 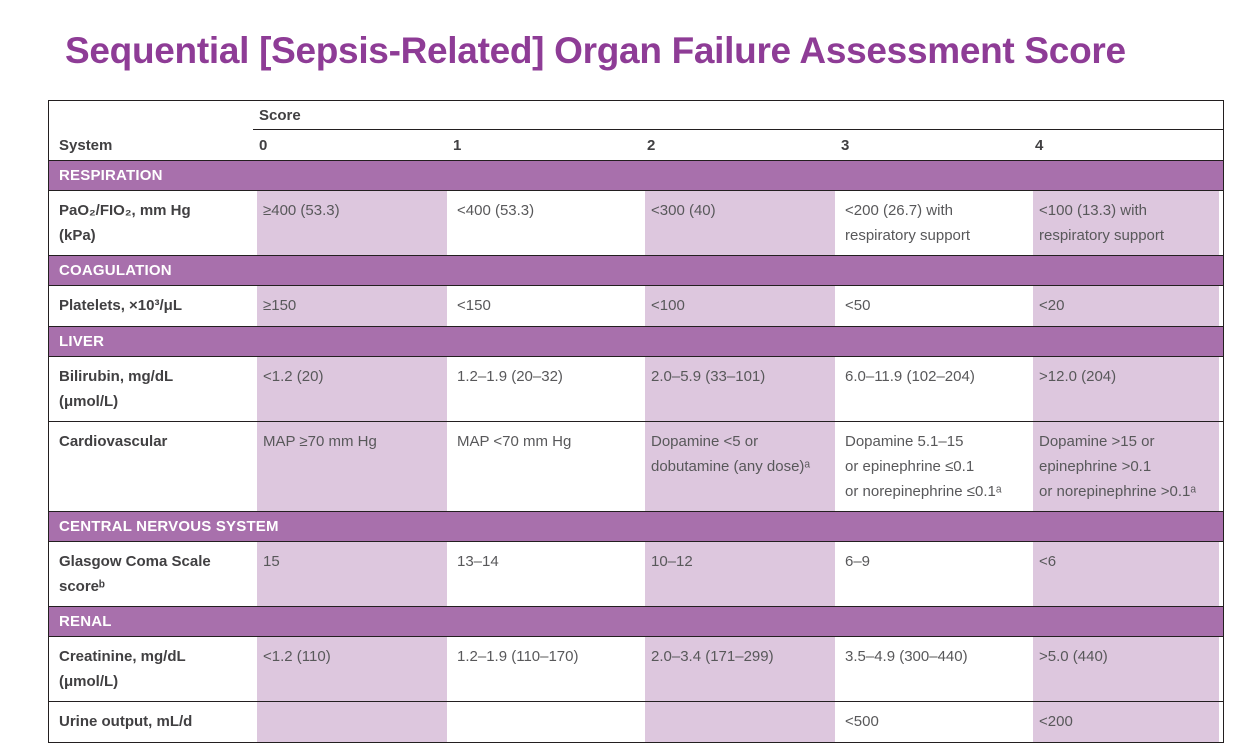 I want to click on cell: 1.2–1.9 (20–32), so click(x=544, y=389).